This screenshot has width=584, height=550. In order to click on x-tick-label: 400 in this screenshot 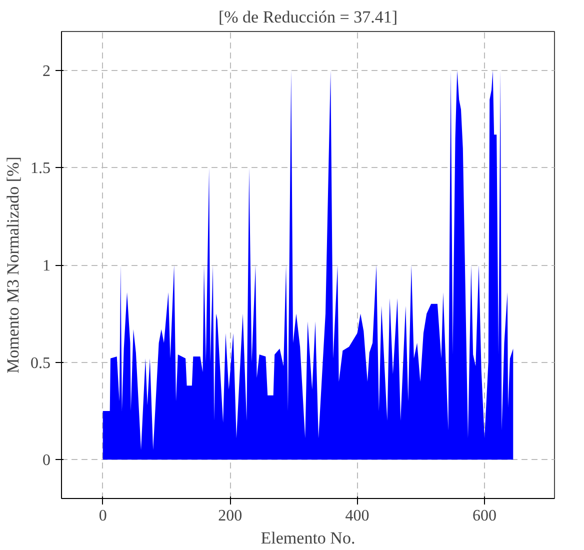, I will do `click(357, 516)`.